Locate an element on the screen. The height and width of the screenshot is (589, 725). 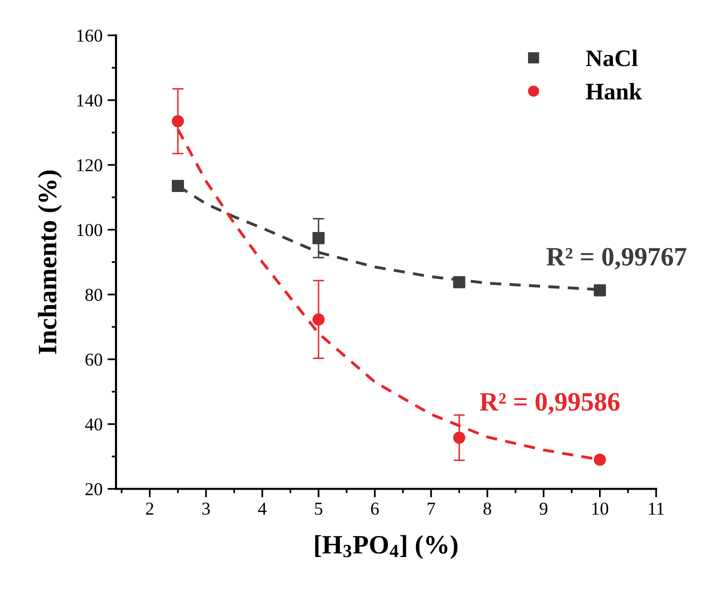
annotation: R² = 0,99767 is located at coordinates (616, 259).